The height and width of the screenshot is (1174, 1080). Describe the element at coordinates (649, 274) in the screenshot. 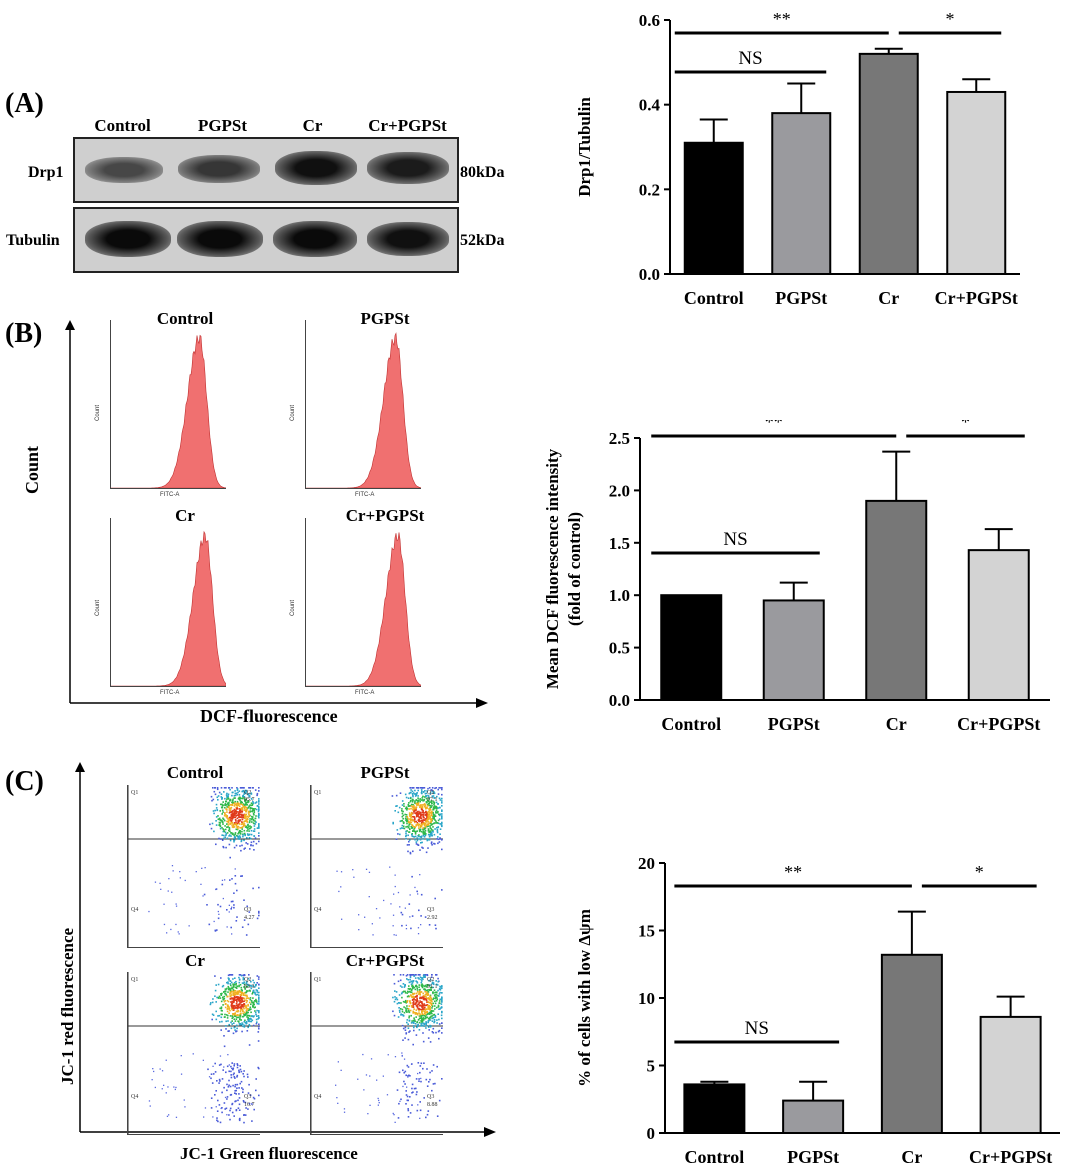

I see `y-tick-label: 0.0` at that location.